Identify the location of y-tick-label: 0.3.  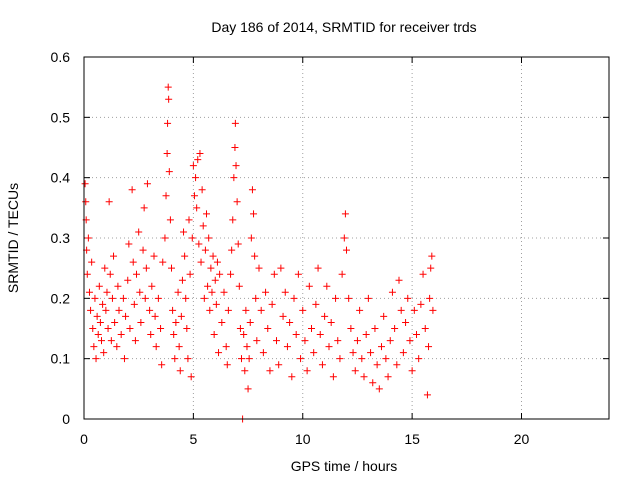
(61, 238).